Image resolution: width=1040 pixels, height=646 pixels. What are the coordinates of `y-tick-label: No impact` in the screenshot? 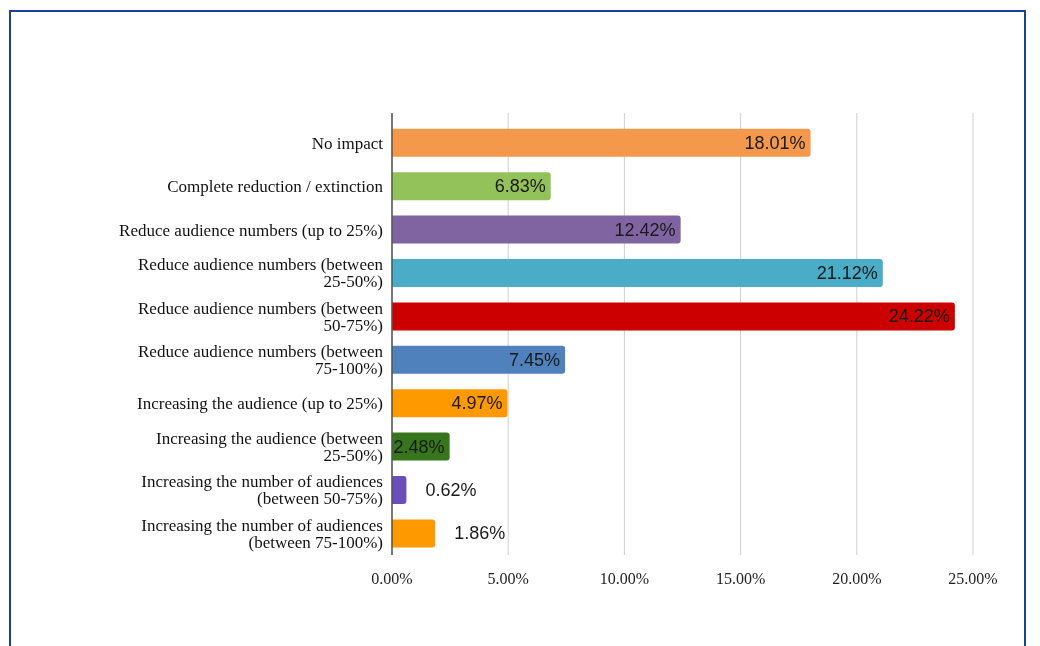 It's located at (347, 143).